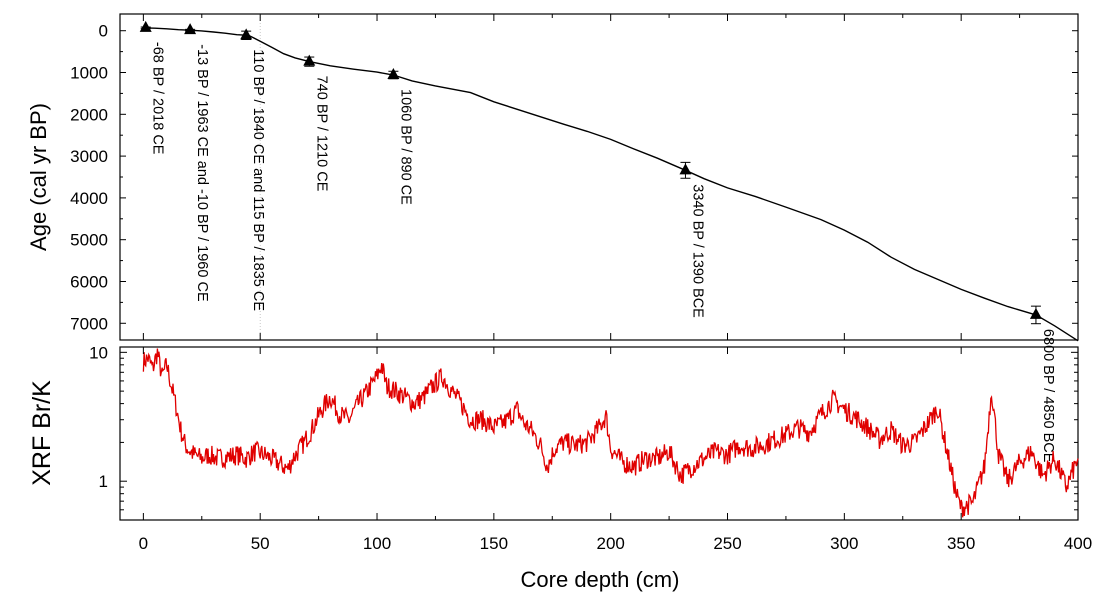 Image resolution: width=1109 pixels, height=601 pixels. Describe the element at coordinates (405, 147) in the screenshot. I see `date-annotation-label: 1060 BP / 890 CE` at that location.